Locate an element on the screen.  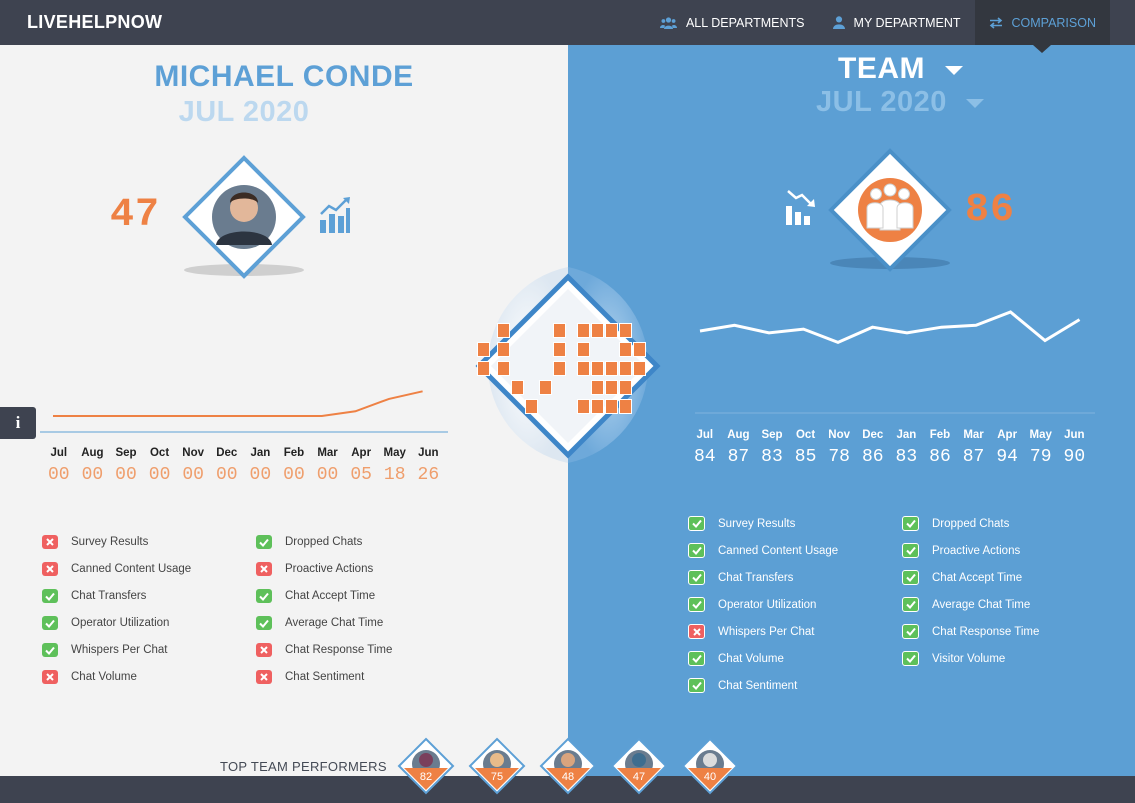
metric-label: Average Chat Time is located at coordinates (334, 623).